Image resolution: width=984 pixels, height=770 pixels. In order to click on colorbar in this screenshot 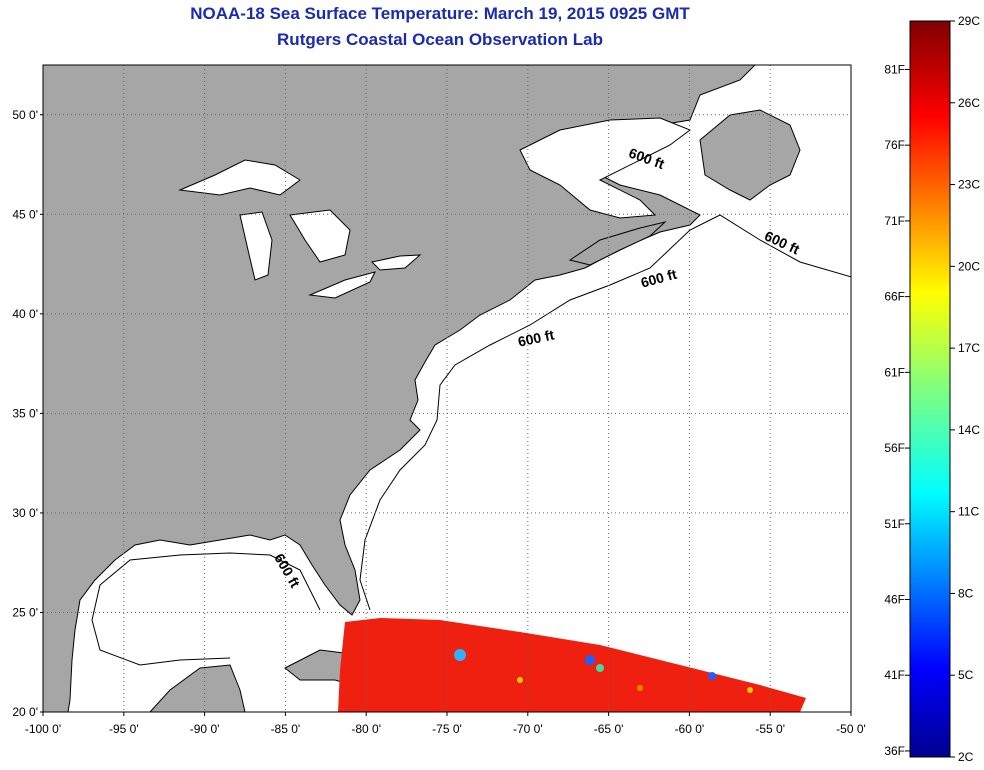, I will do `click(930, 389)`.